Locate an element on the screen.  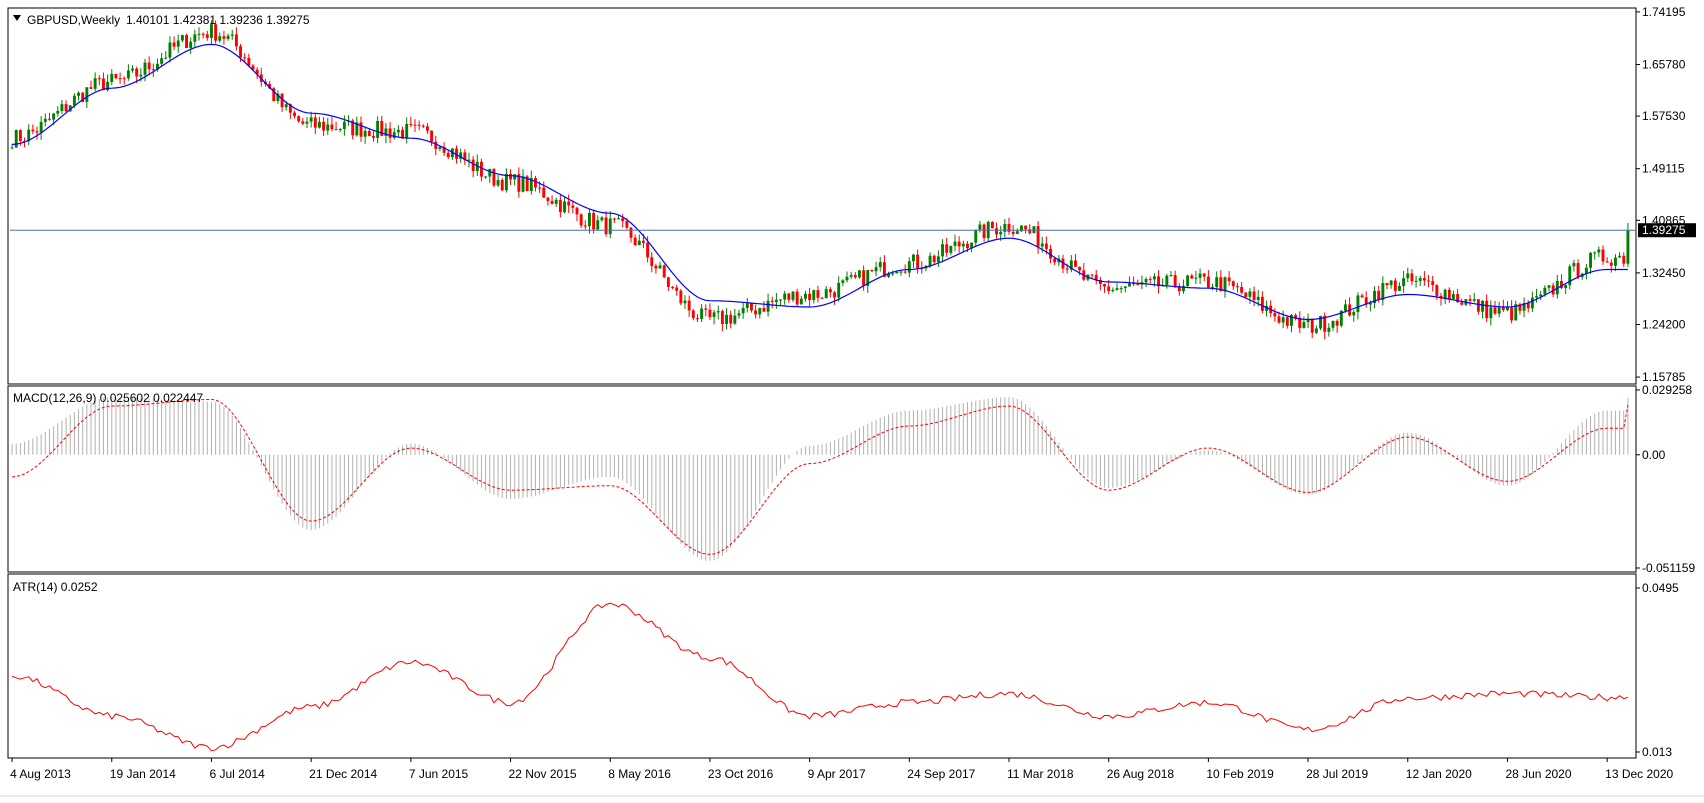
collapse-triangle-icon is located at coordinates (17, 18).